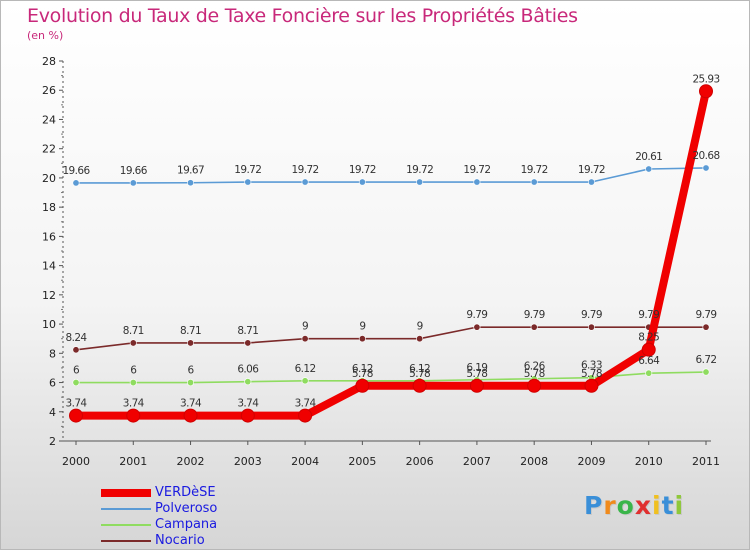  What do you see at coordinates (49, 119) in the screenshot?
I see `y-tick-label: 24` at bounding box center [49, 119].